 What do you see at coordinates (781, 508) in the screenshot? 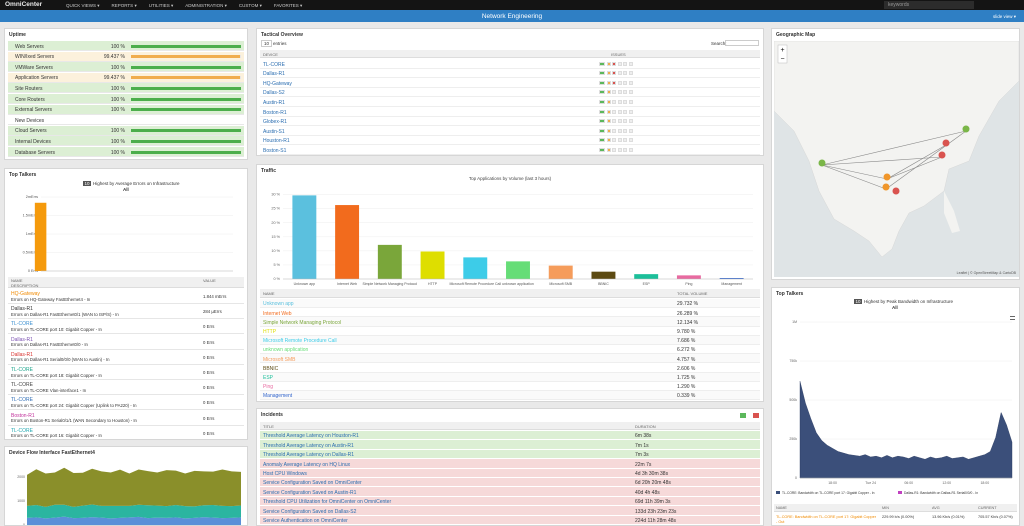
I see `col-header: NAME` at bounding box center [781, 508].